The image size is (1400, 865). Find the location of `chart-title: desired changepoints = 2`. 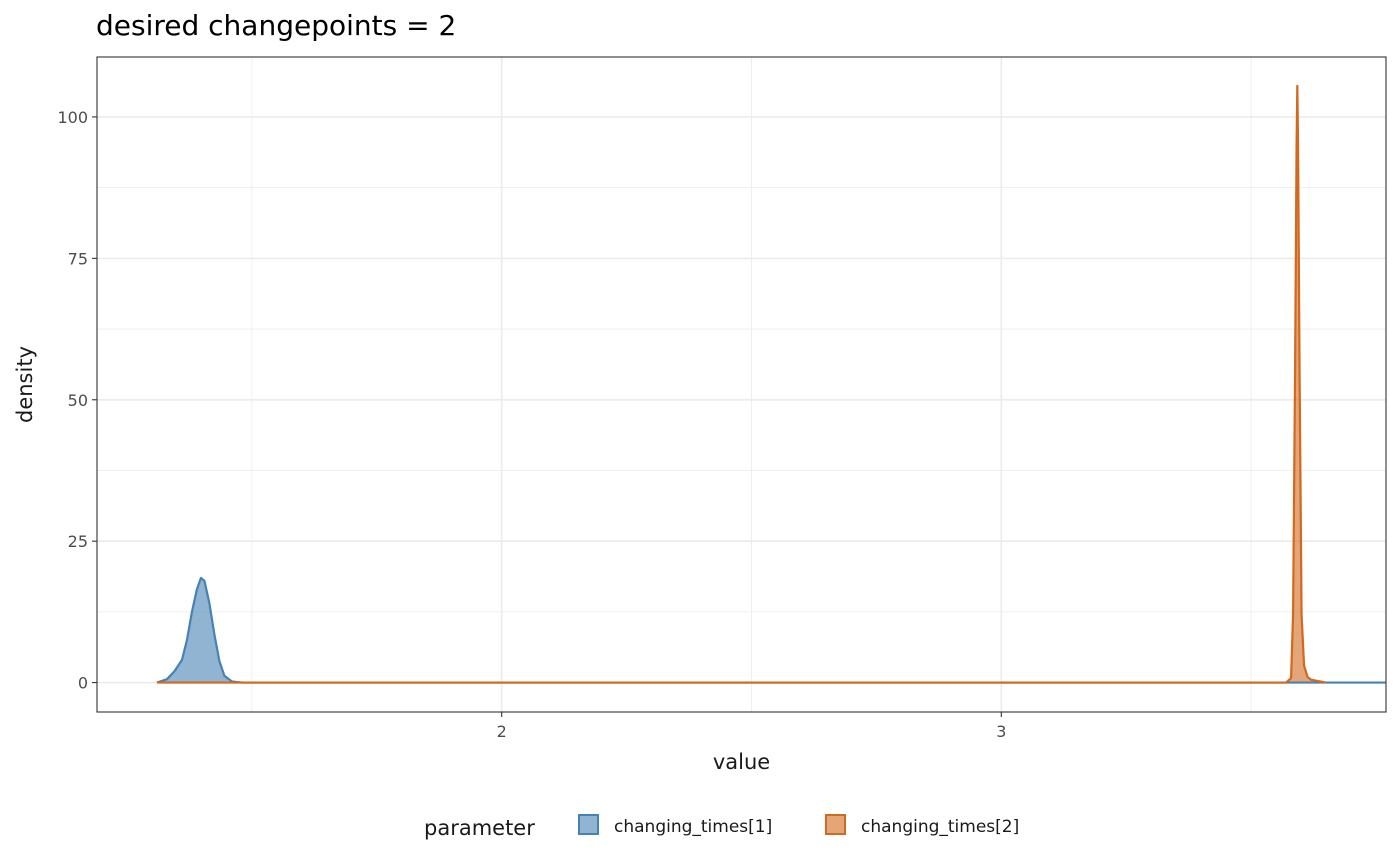

chart-title: desired changepoints = 2 is located at coordinates (276, 25).